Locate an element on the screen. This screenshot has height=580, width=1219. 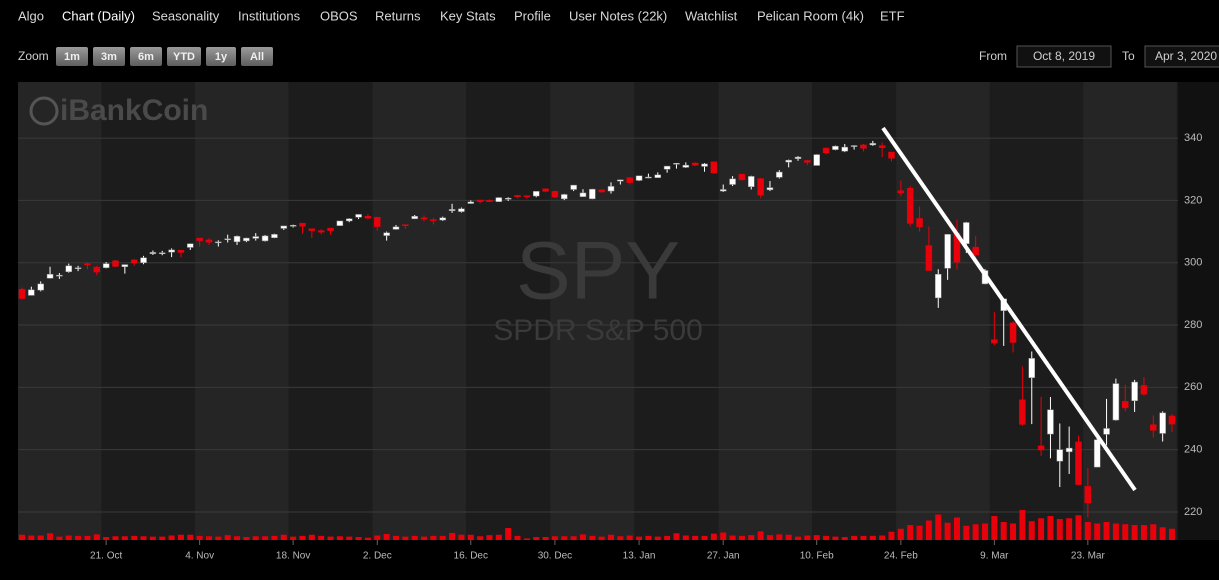
to-date: Apr 3, 2020 is located at coordinates (1186, 56).